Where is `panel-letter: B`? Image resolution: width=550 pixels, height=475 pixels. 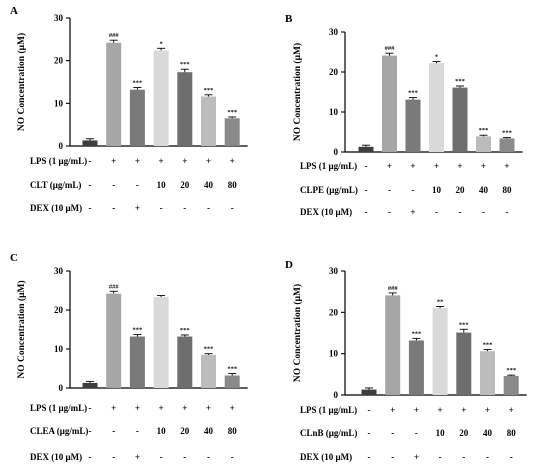 panel-letter: B is located at coordinates (289, 19).